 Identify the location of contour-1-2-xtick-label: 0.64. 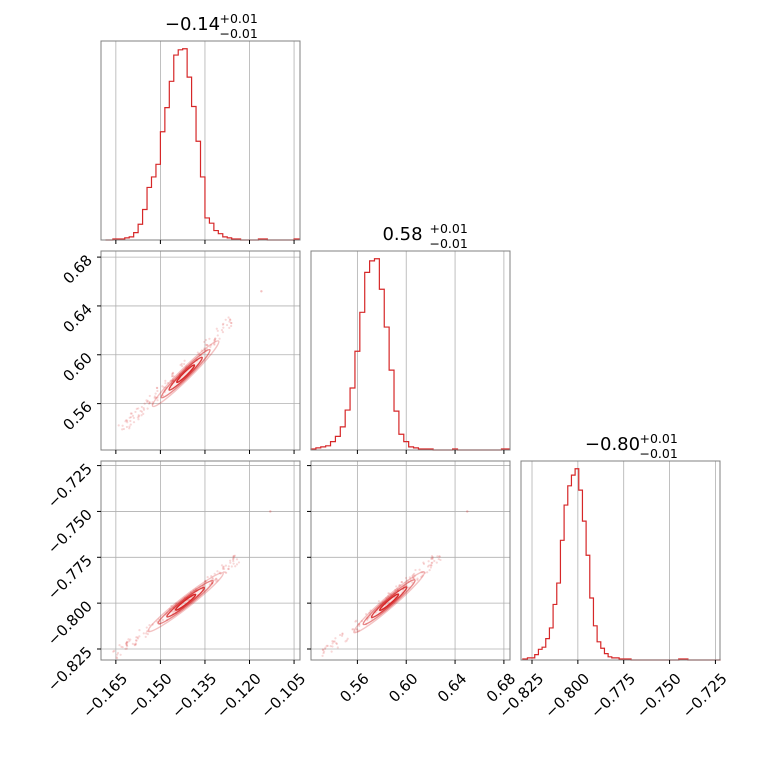
(452, 688).